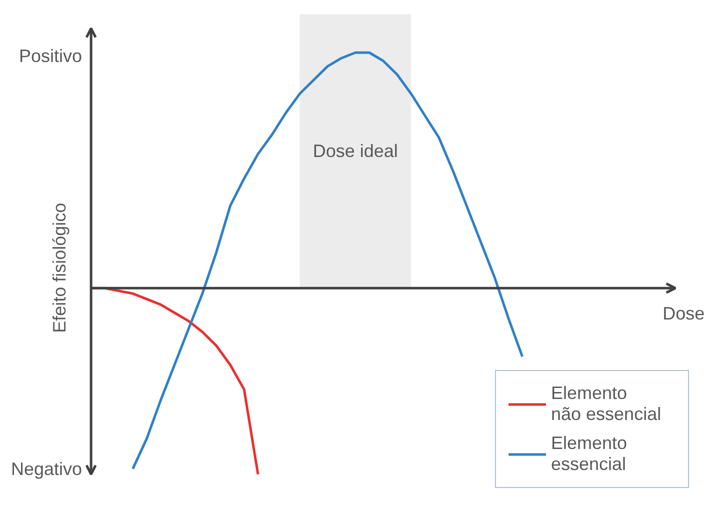 The width and height of the screenshot is (707, 506). I want to click on x-axis-title: Dose, so click(683, 313).